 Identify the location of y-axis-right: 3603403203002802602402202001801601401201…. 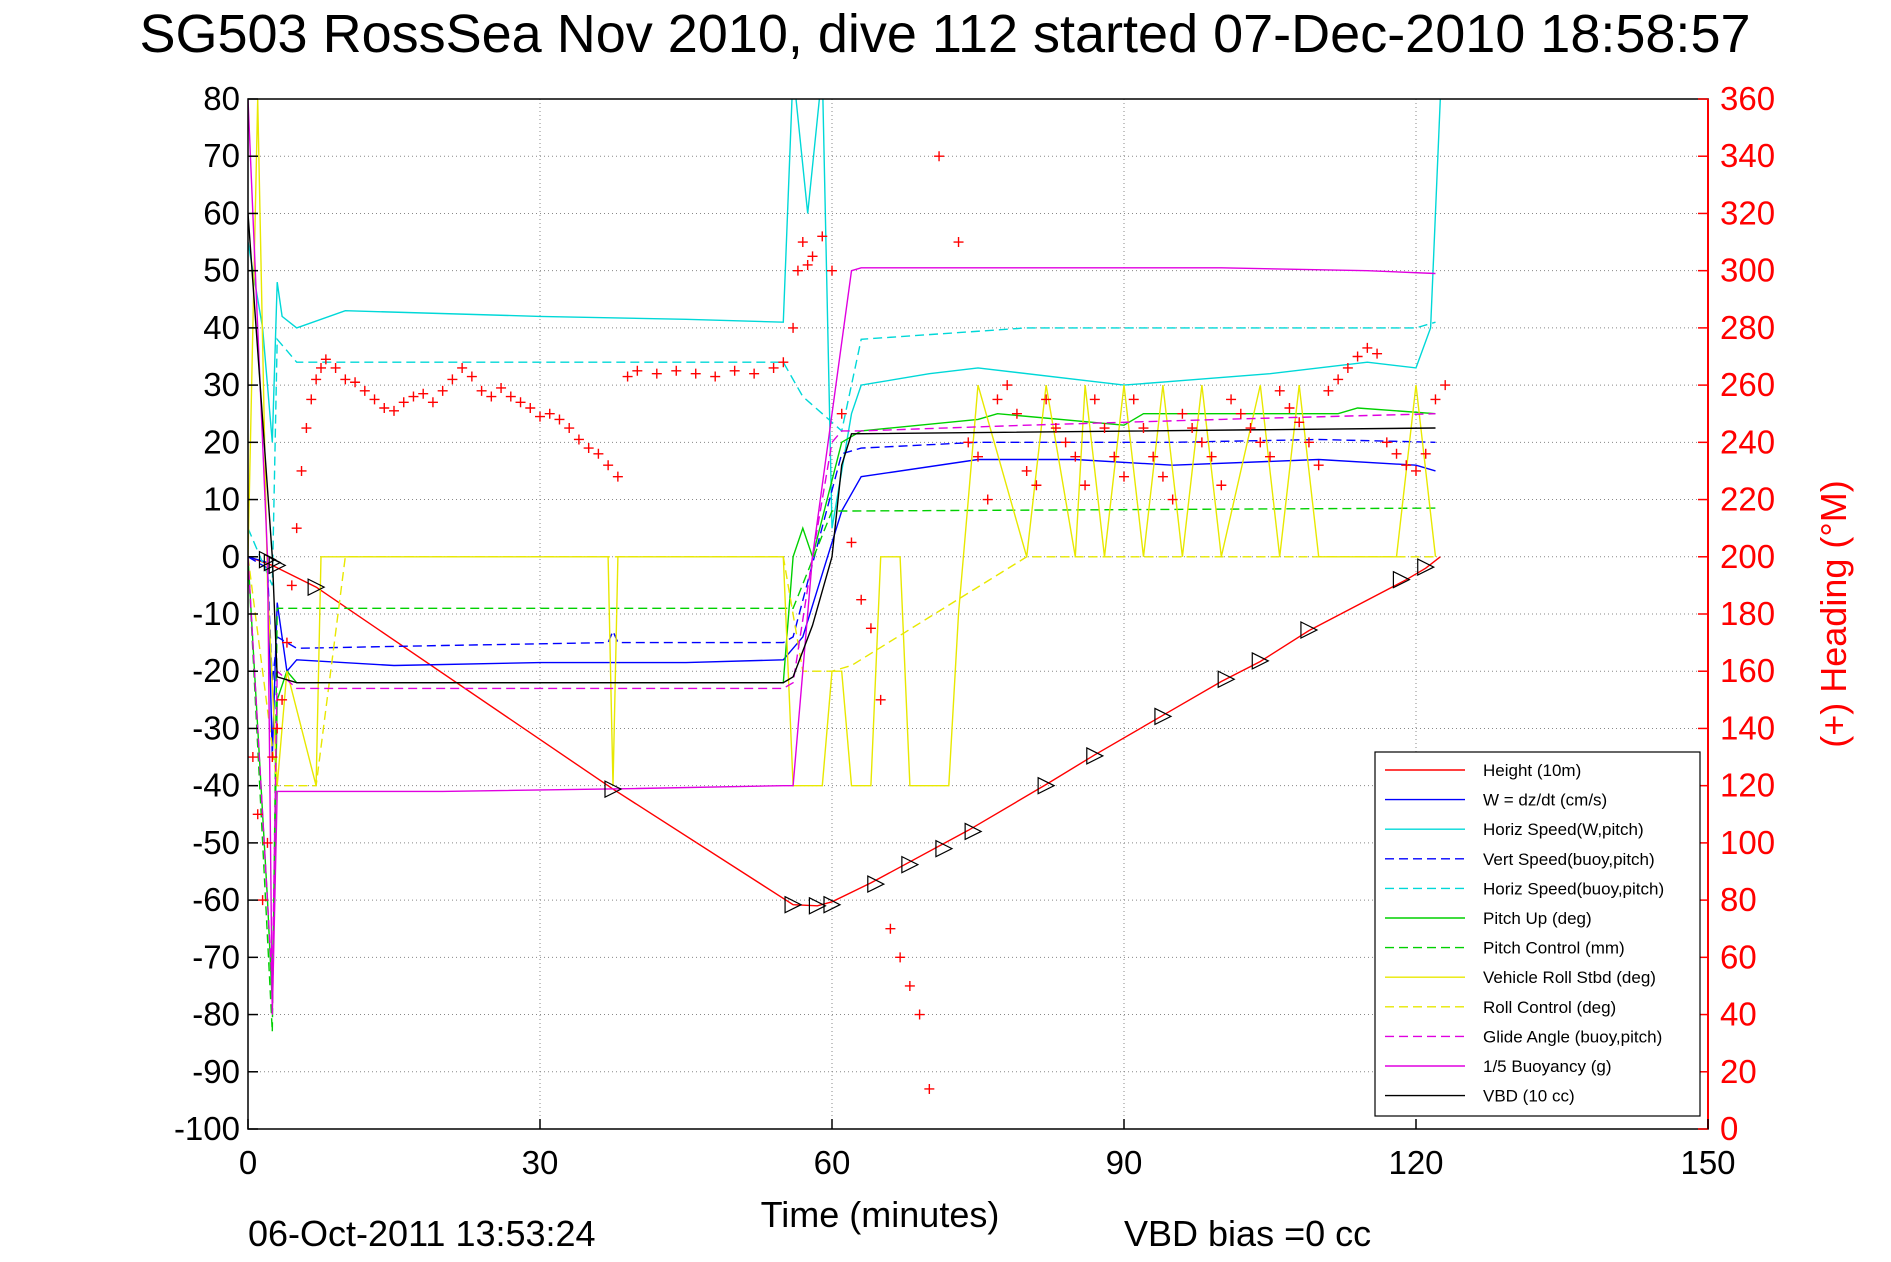
(1736, 613).